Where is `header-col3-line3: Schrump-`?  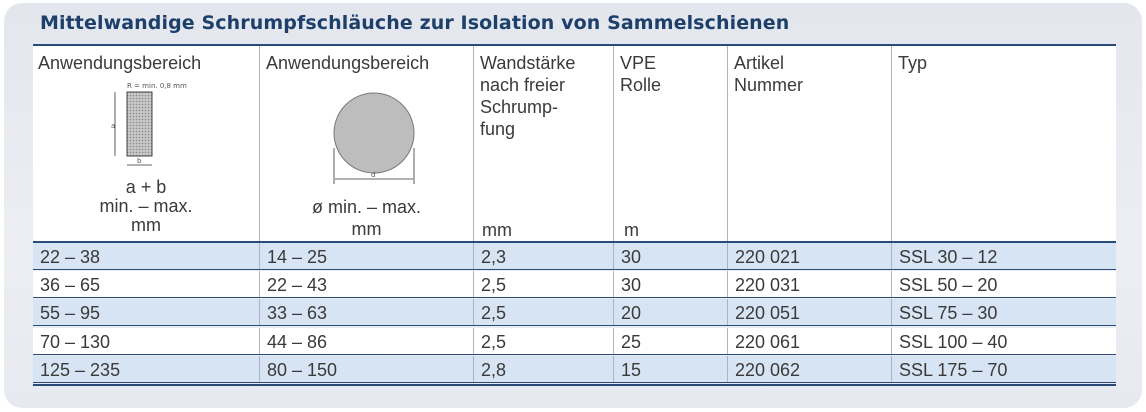 header-col3-line3: Schrump- is located at coordinates (519, 107).